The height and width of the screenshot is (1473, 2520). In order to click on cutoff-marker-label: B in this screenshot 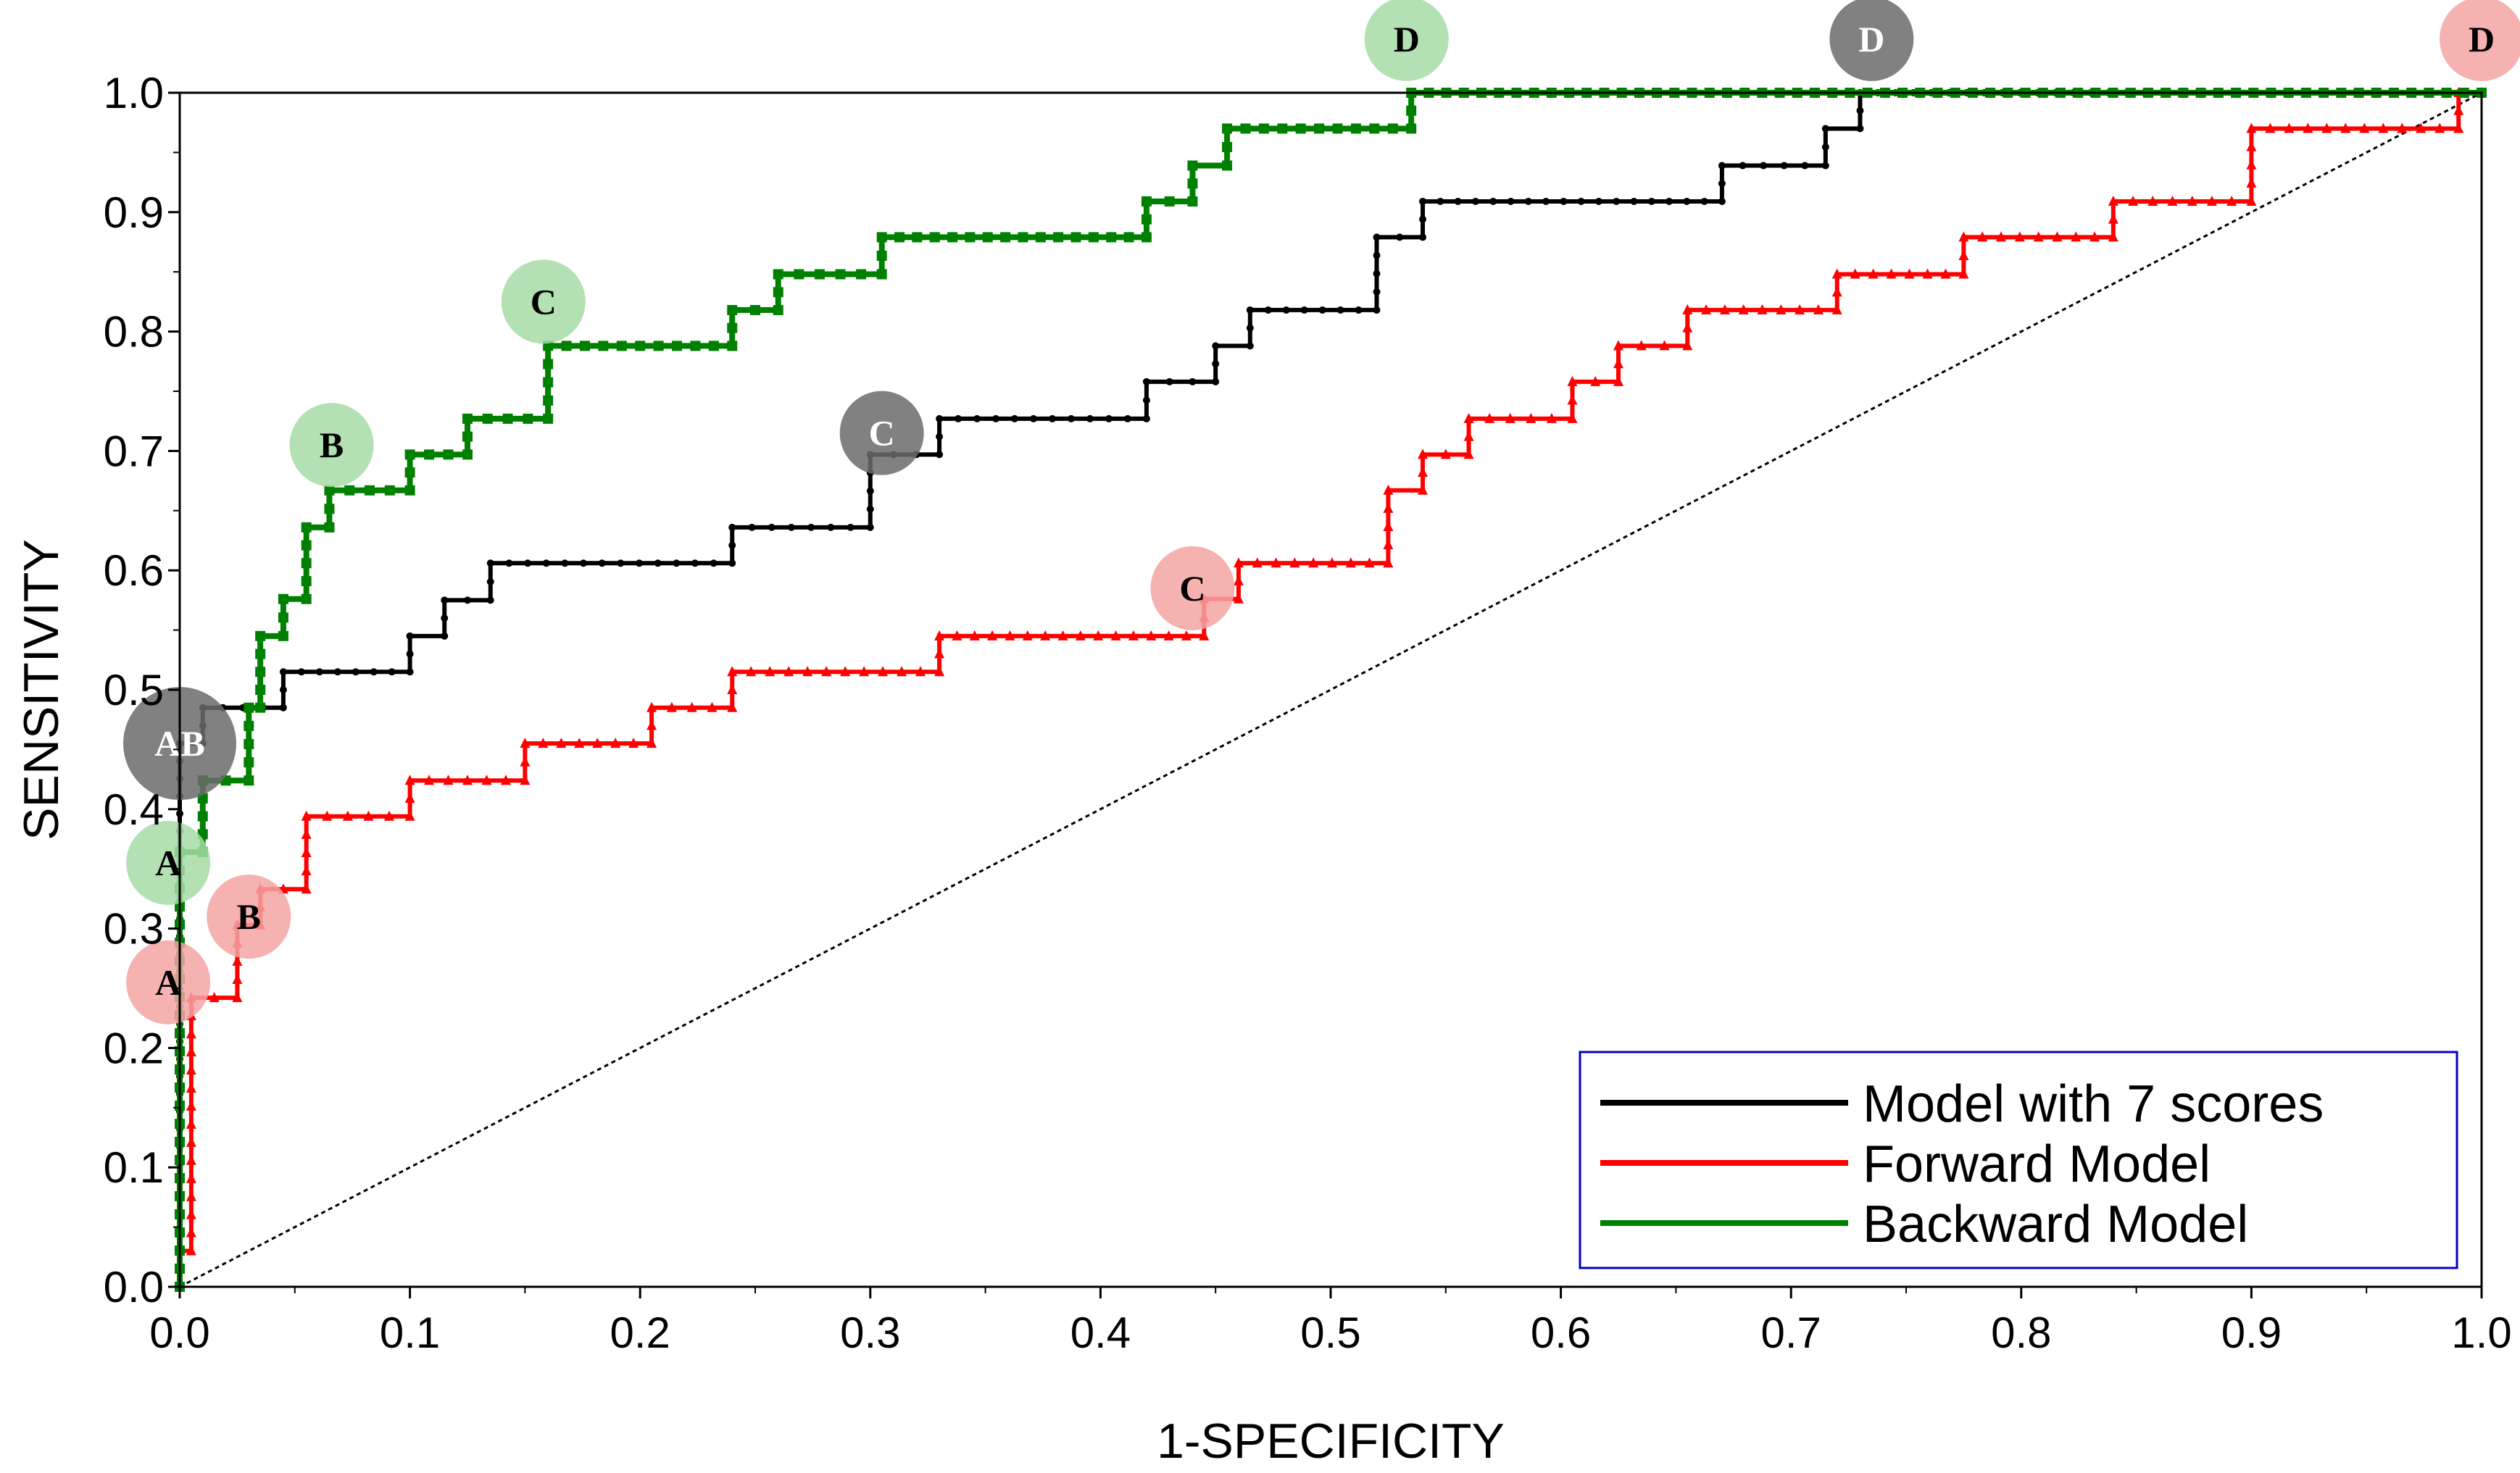, I will do `click(249, 916)`.